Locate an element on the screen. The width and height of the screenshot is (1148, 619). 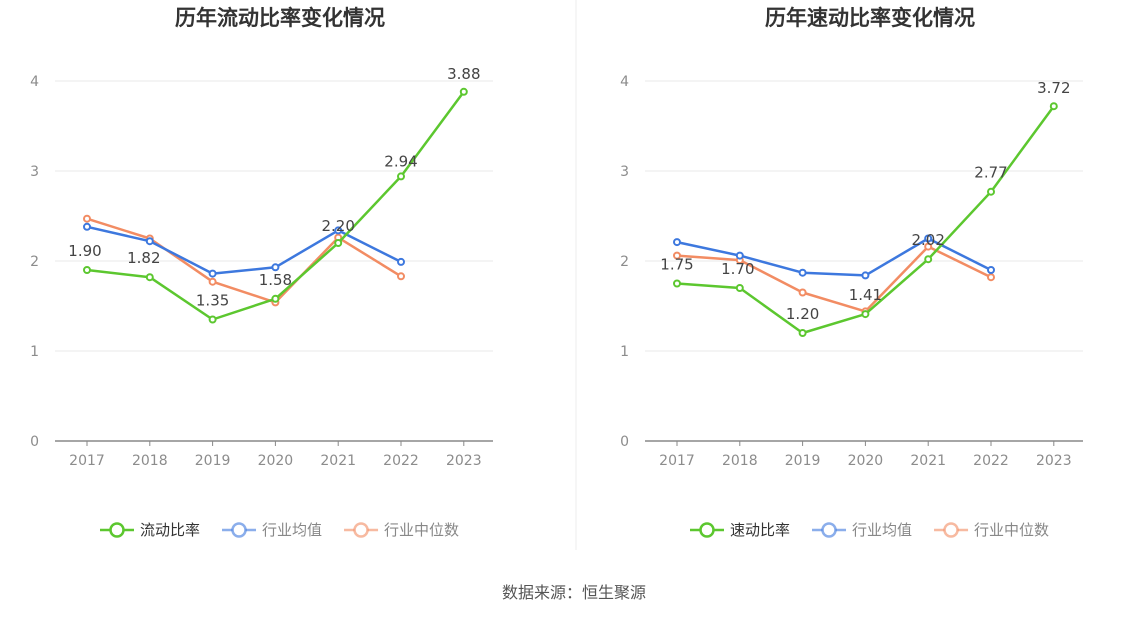
legend-label: 速动比率 is located at coordinates (760, 530).